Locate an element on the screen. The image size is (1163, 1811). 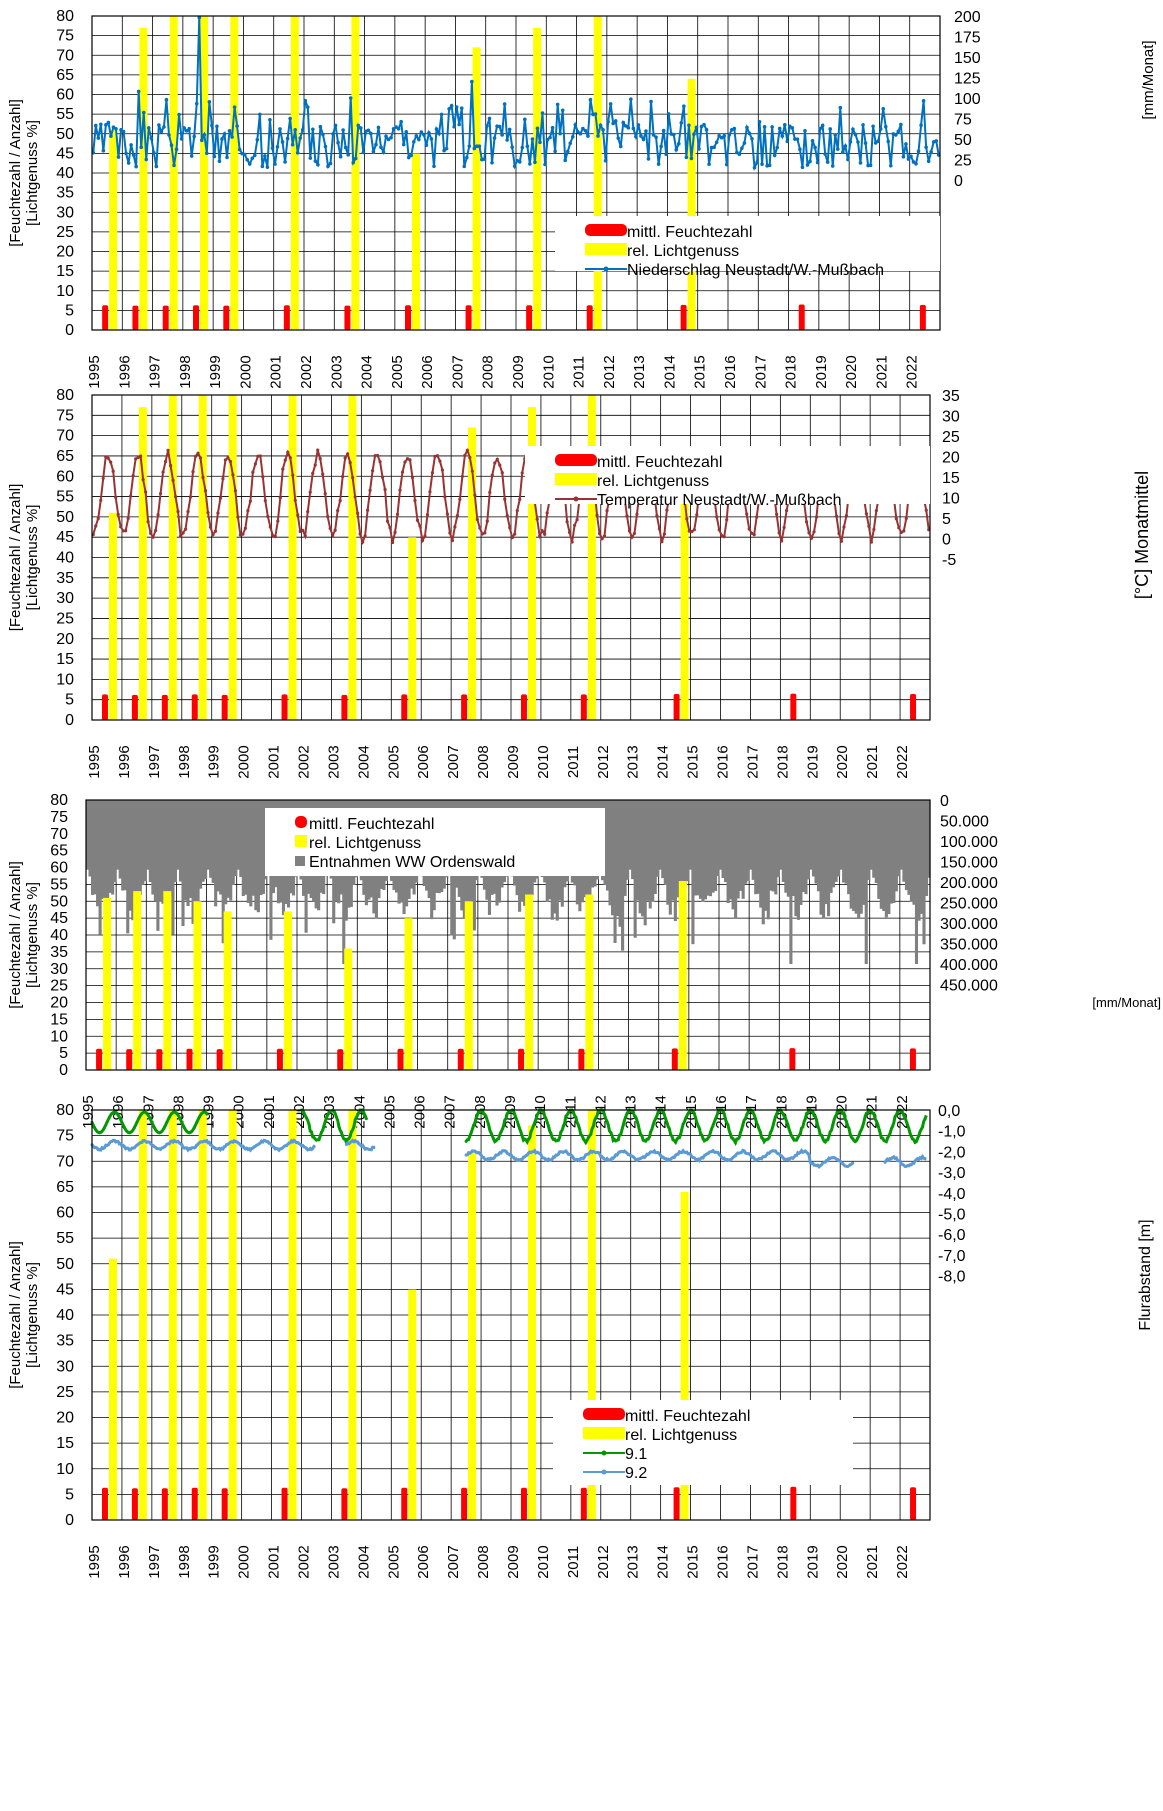
legend-swatch-marker is located at coordinates (604, 1472).